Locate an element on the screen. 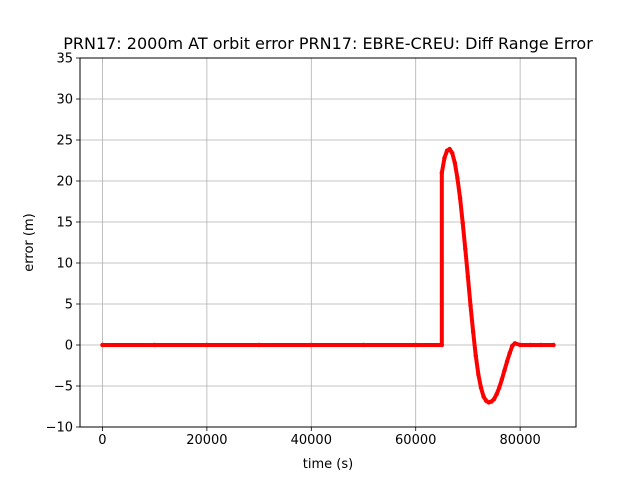 Image resolution: width=640 pixels, height=485 pixels. y-tick-label: 15 is located at coordinates (64, 223).